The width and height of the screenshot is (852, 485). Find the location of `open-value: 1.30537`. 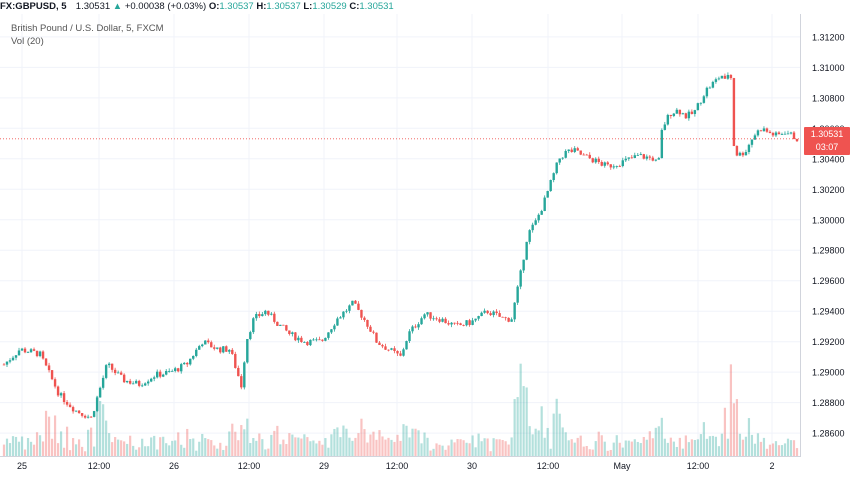

open-value: 1.30537 is located at coordinates (236, 6).